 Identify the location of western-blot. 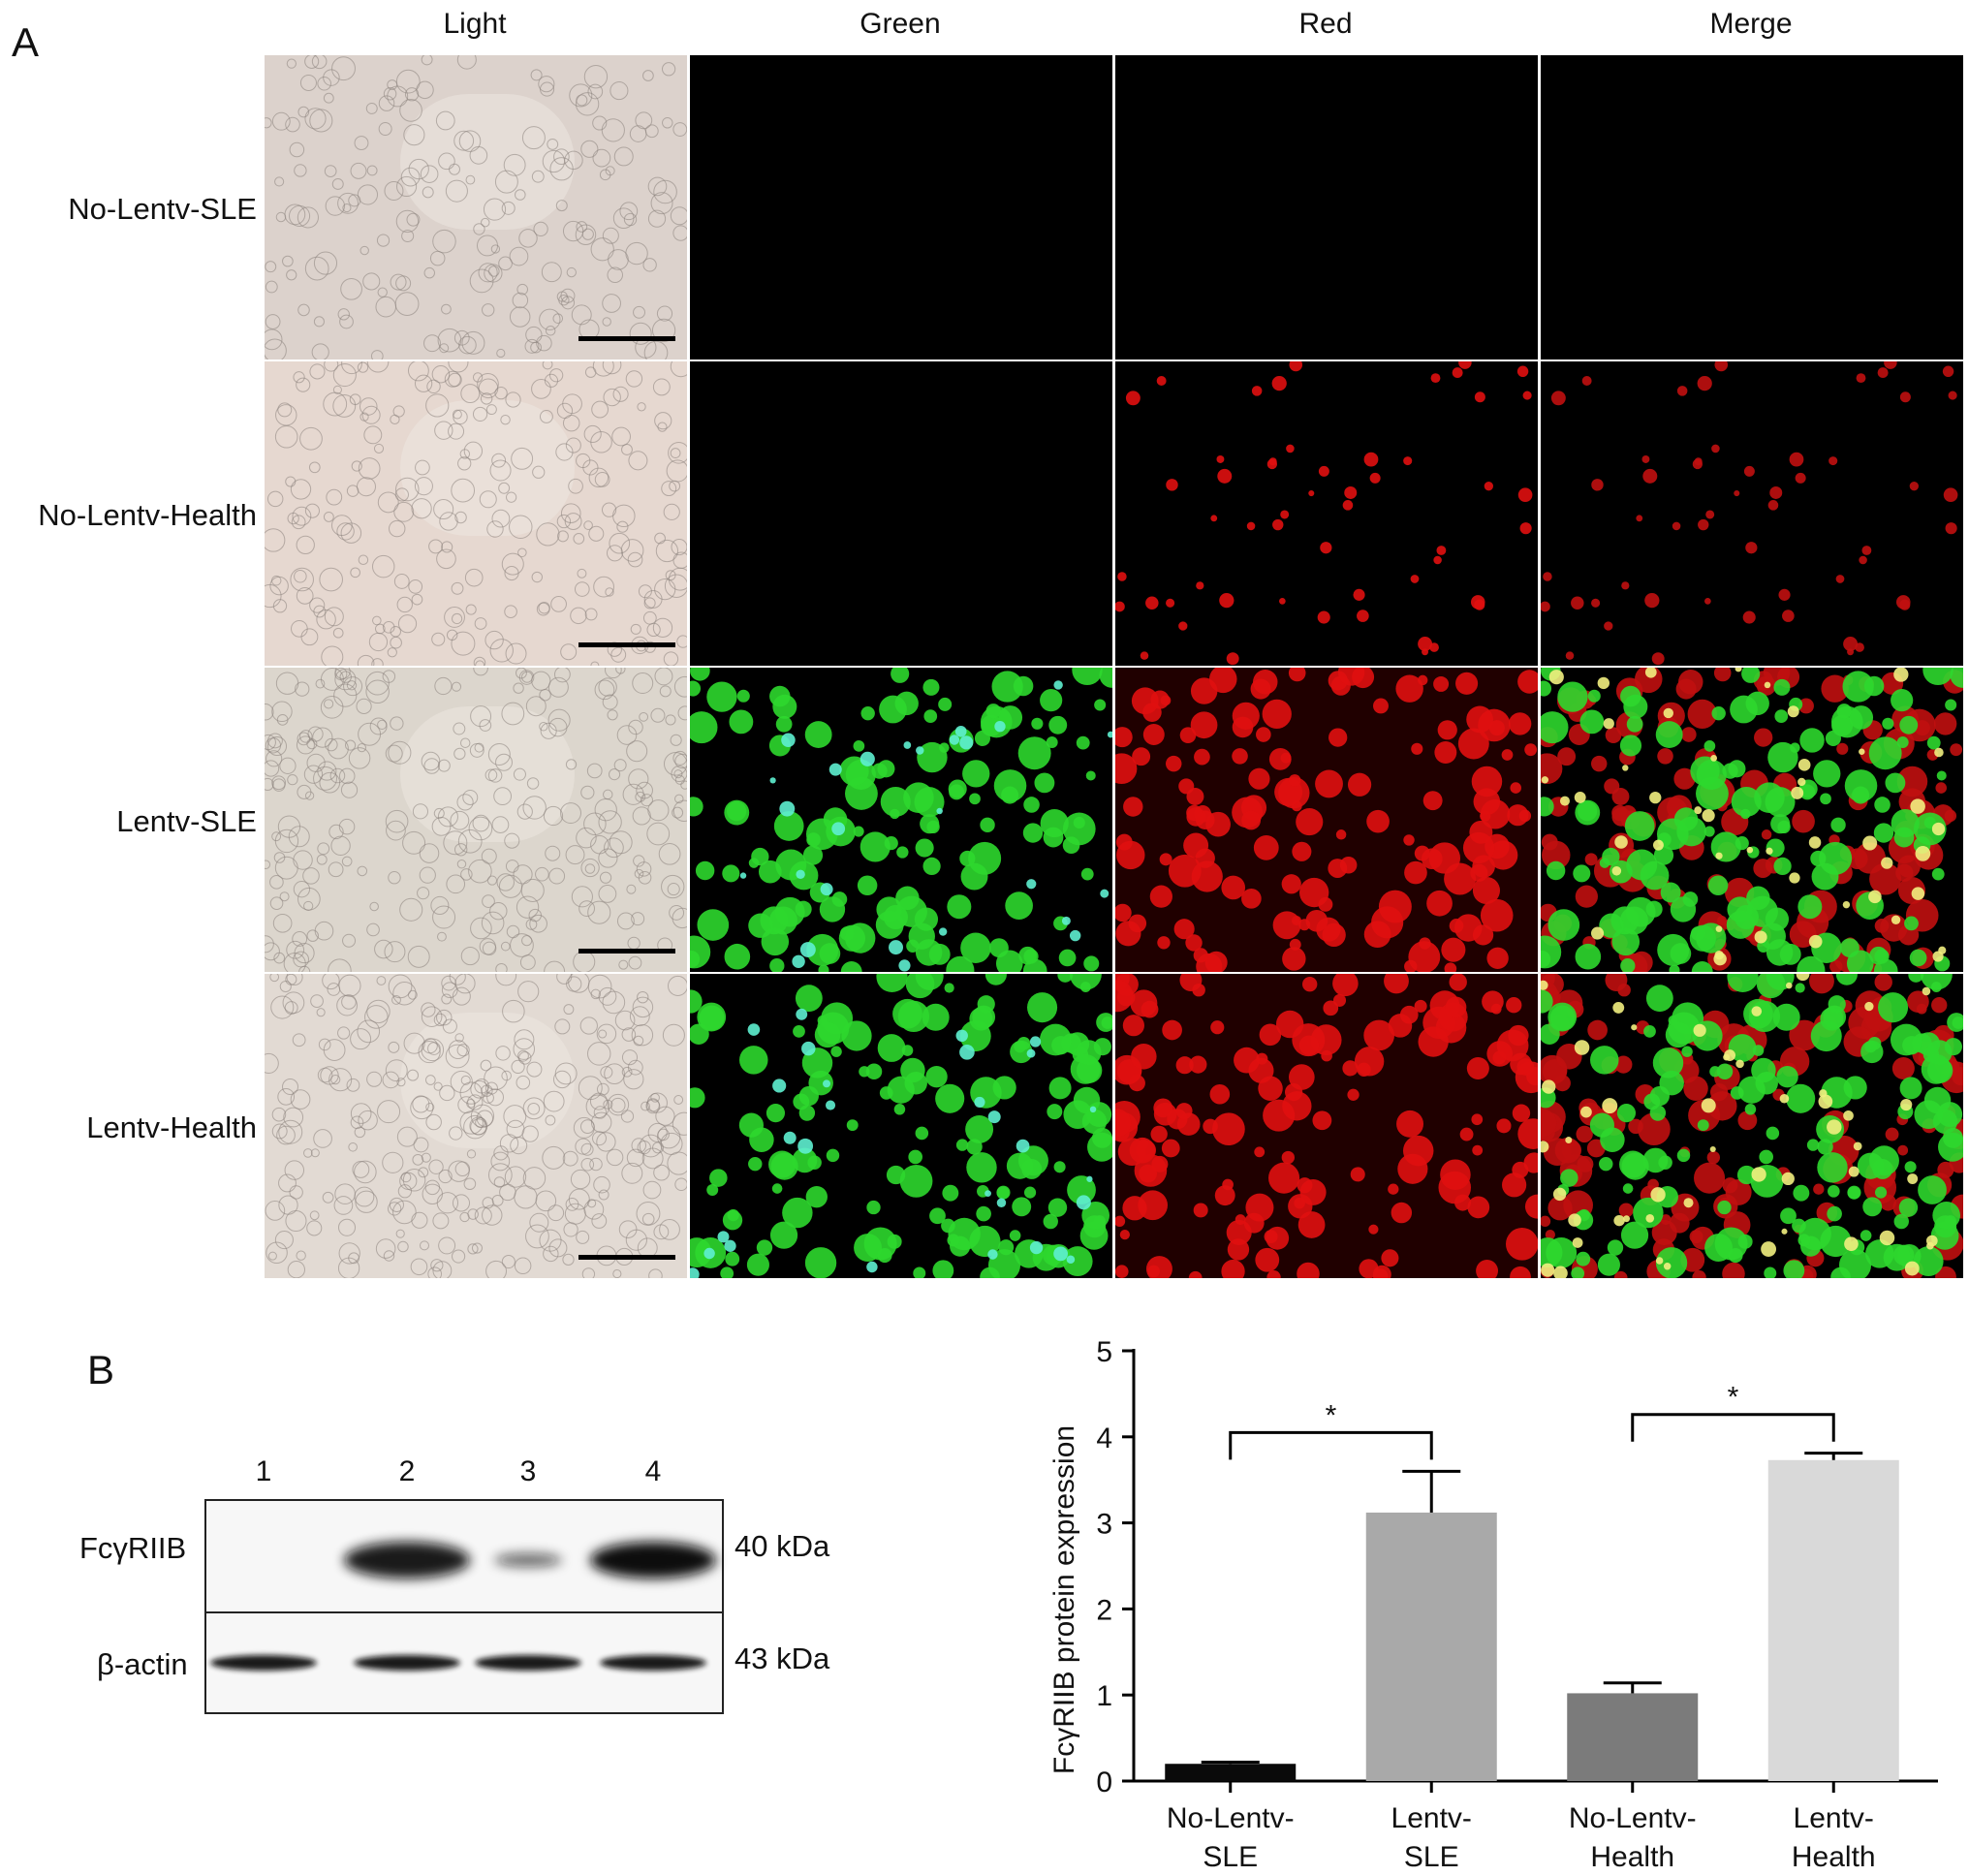
(464, 1606).